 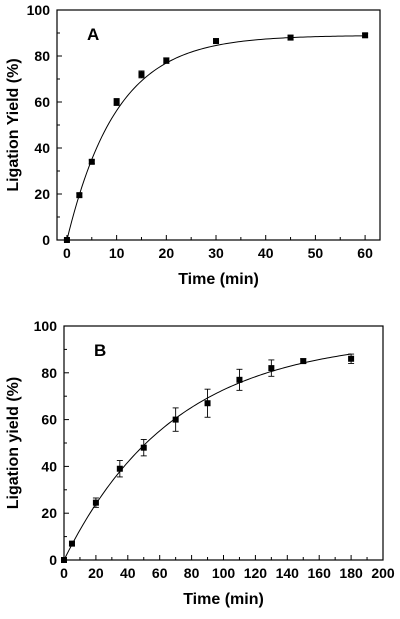 What do you see at coordinates (383, 573) in the screenshot?
I see `x-tick-label: 200` at bounding box center [383, 573].